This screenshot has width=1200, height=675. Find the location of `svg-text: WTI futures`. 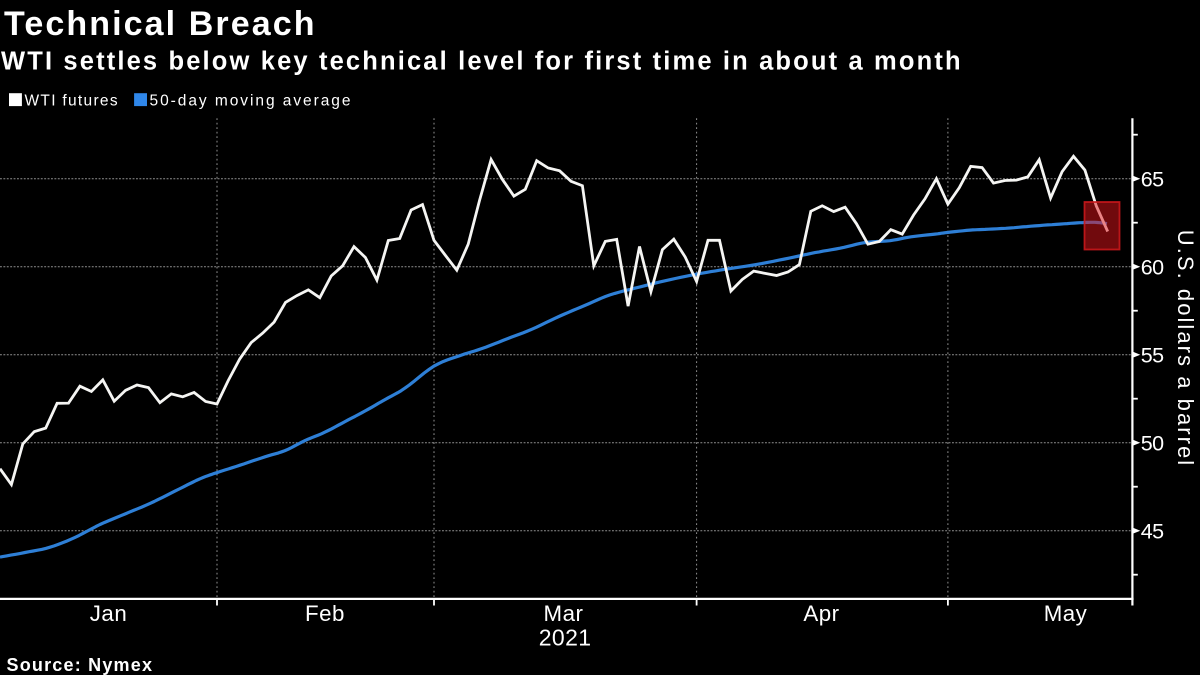

svg-text: WTI futures is located at coordinates (72, 101).